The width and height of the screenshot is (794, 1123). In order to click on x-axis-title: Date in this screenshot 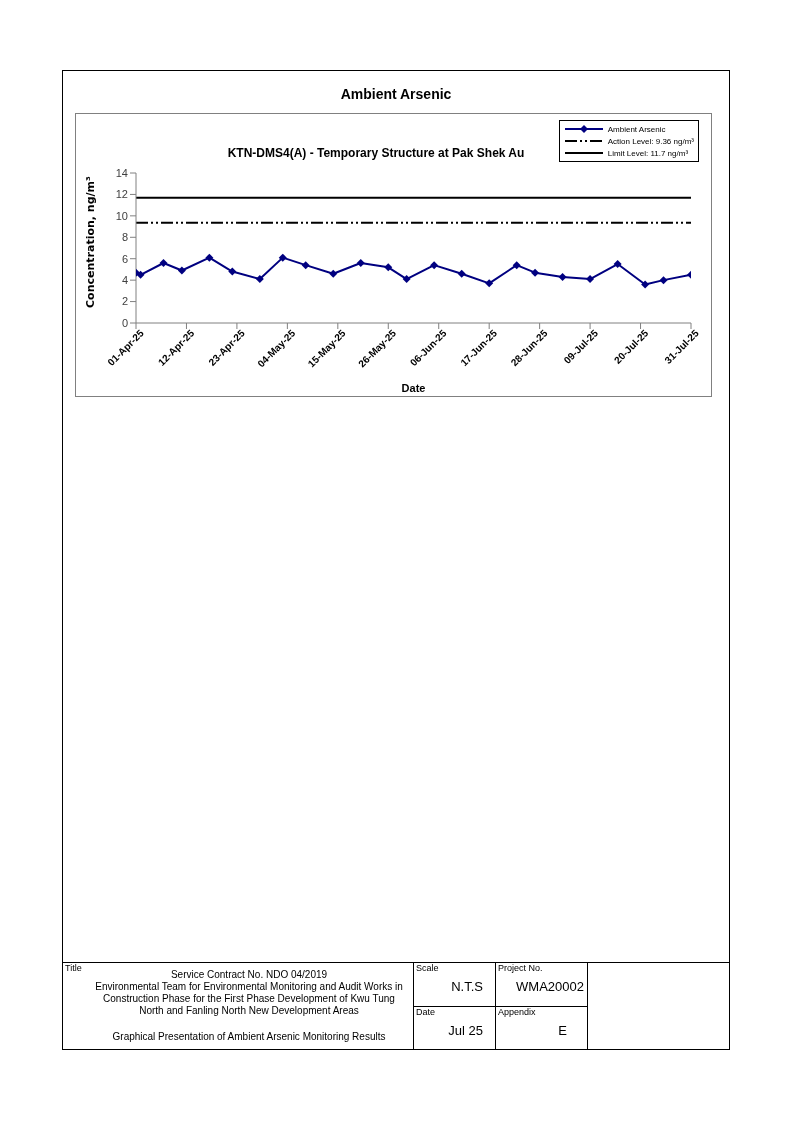, I will do `click(413, 388)`.